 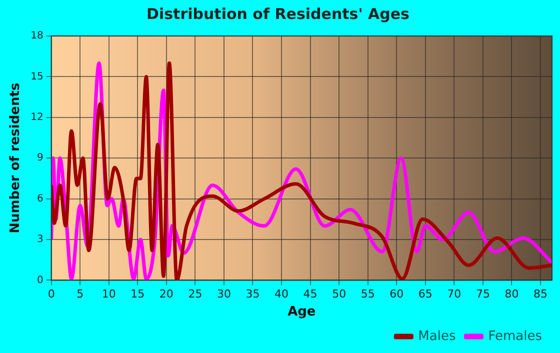 I want to click on x-tick-label: 5, so click(x=80, y=294).